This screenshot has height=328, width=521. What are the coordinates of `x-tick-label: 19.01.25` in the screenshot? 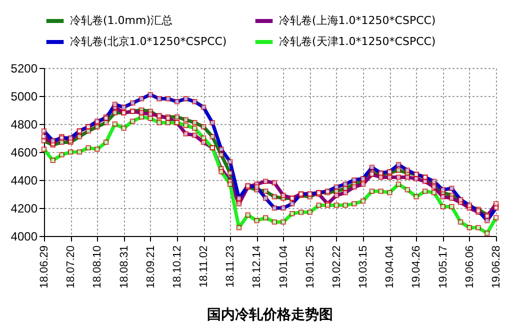 It's located at (310, 267).